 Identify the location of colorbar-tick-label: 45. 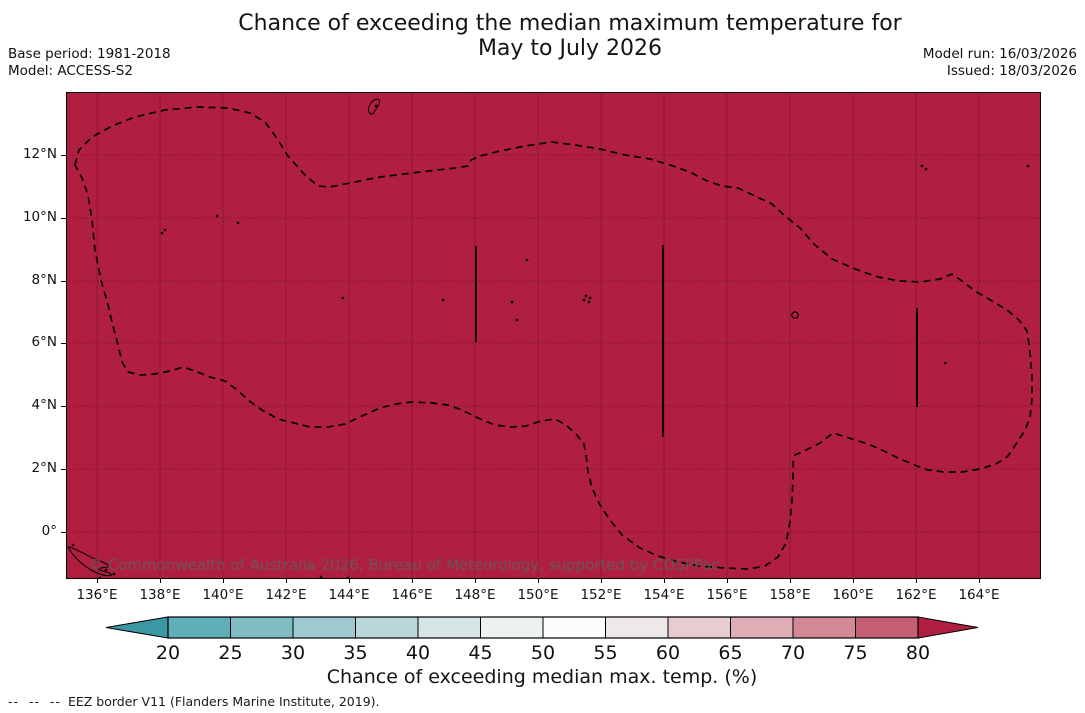
(480, 653).